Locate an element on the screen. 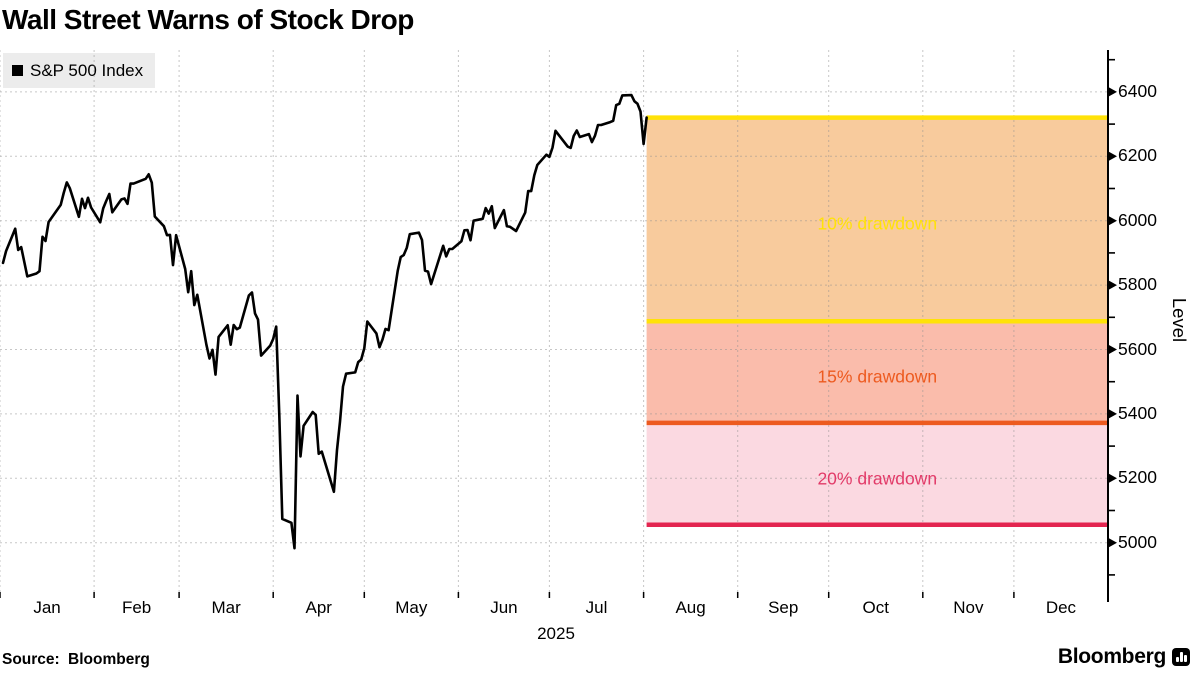 The width and height of the screenshot is (1200, 675). x-axis-month-label: Oct is located at coordinates (875, 607).